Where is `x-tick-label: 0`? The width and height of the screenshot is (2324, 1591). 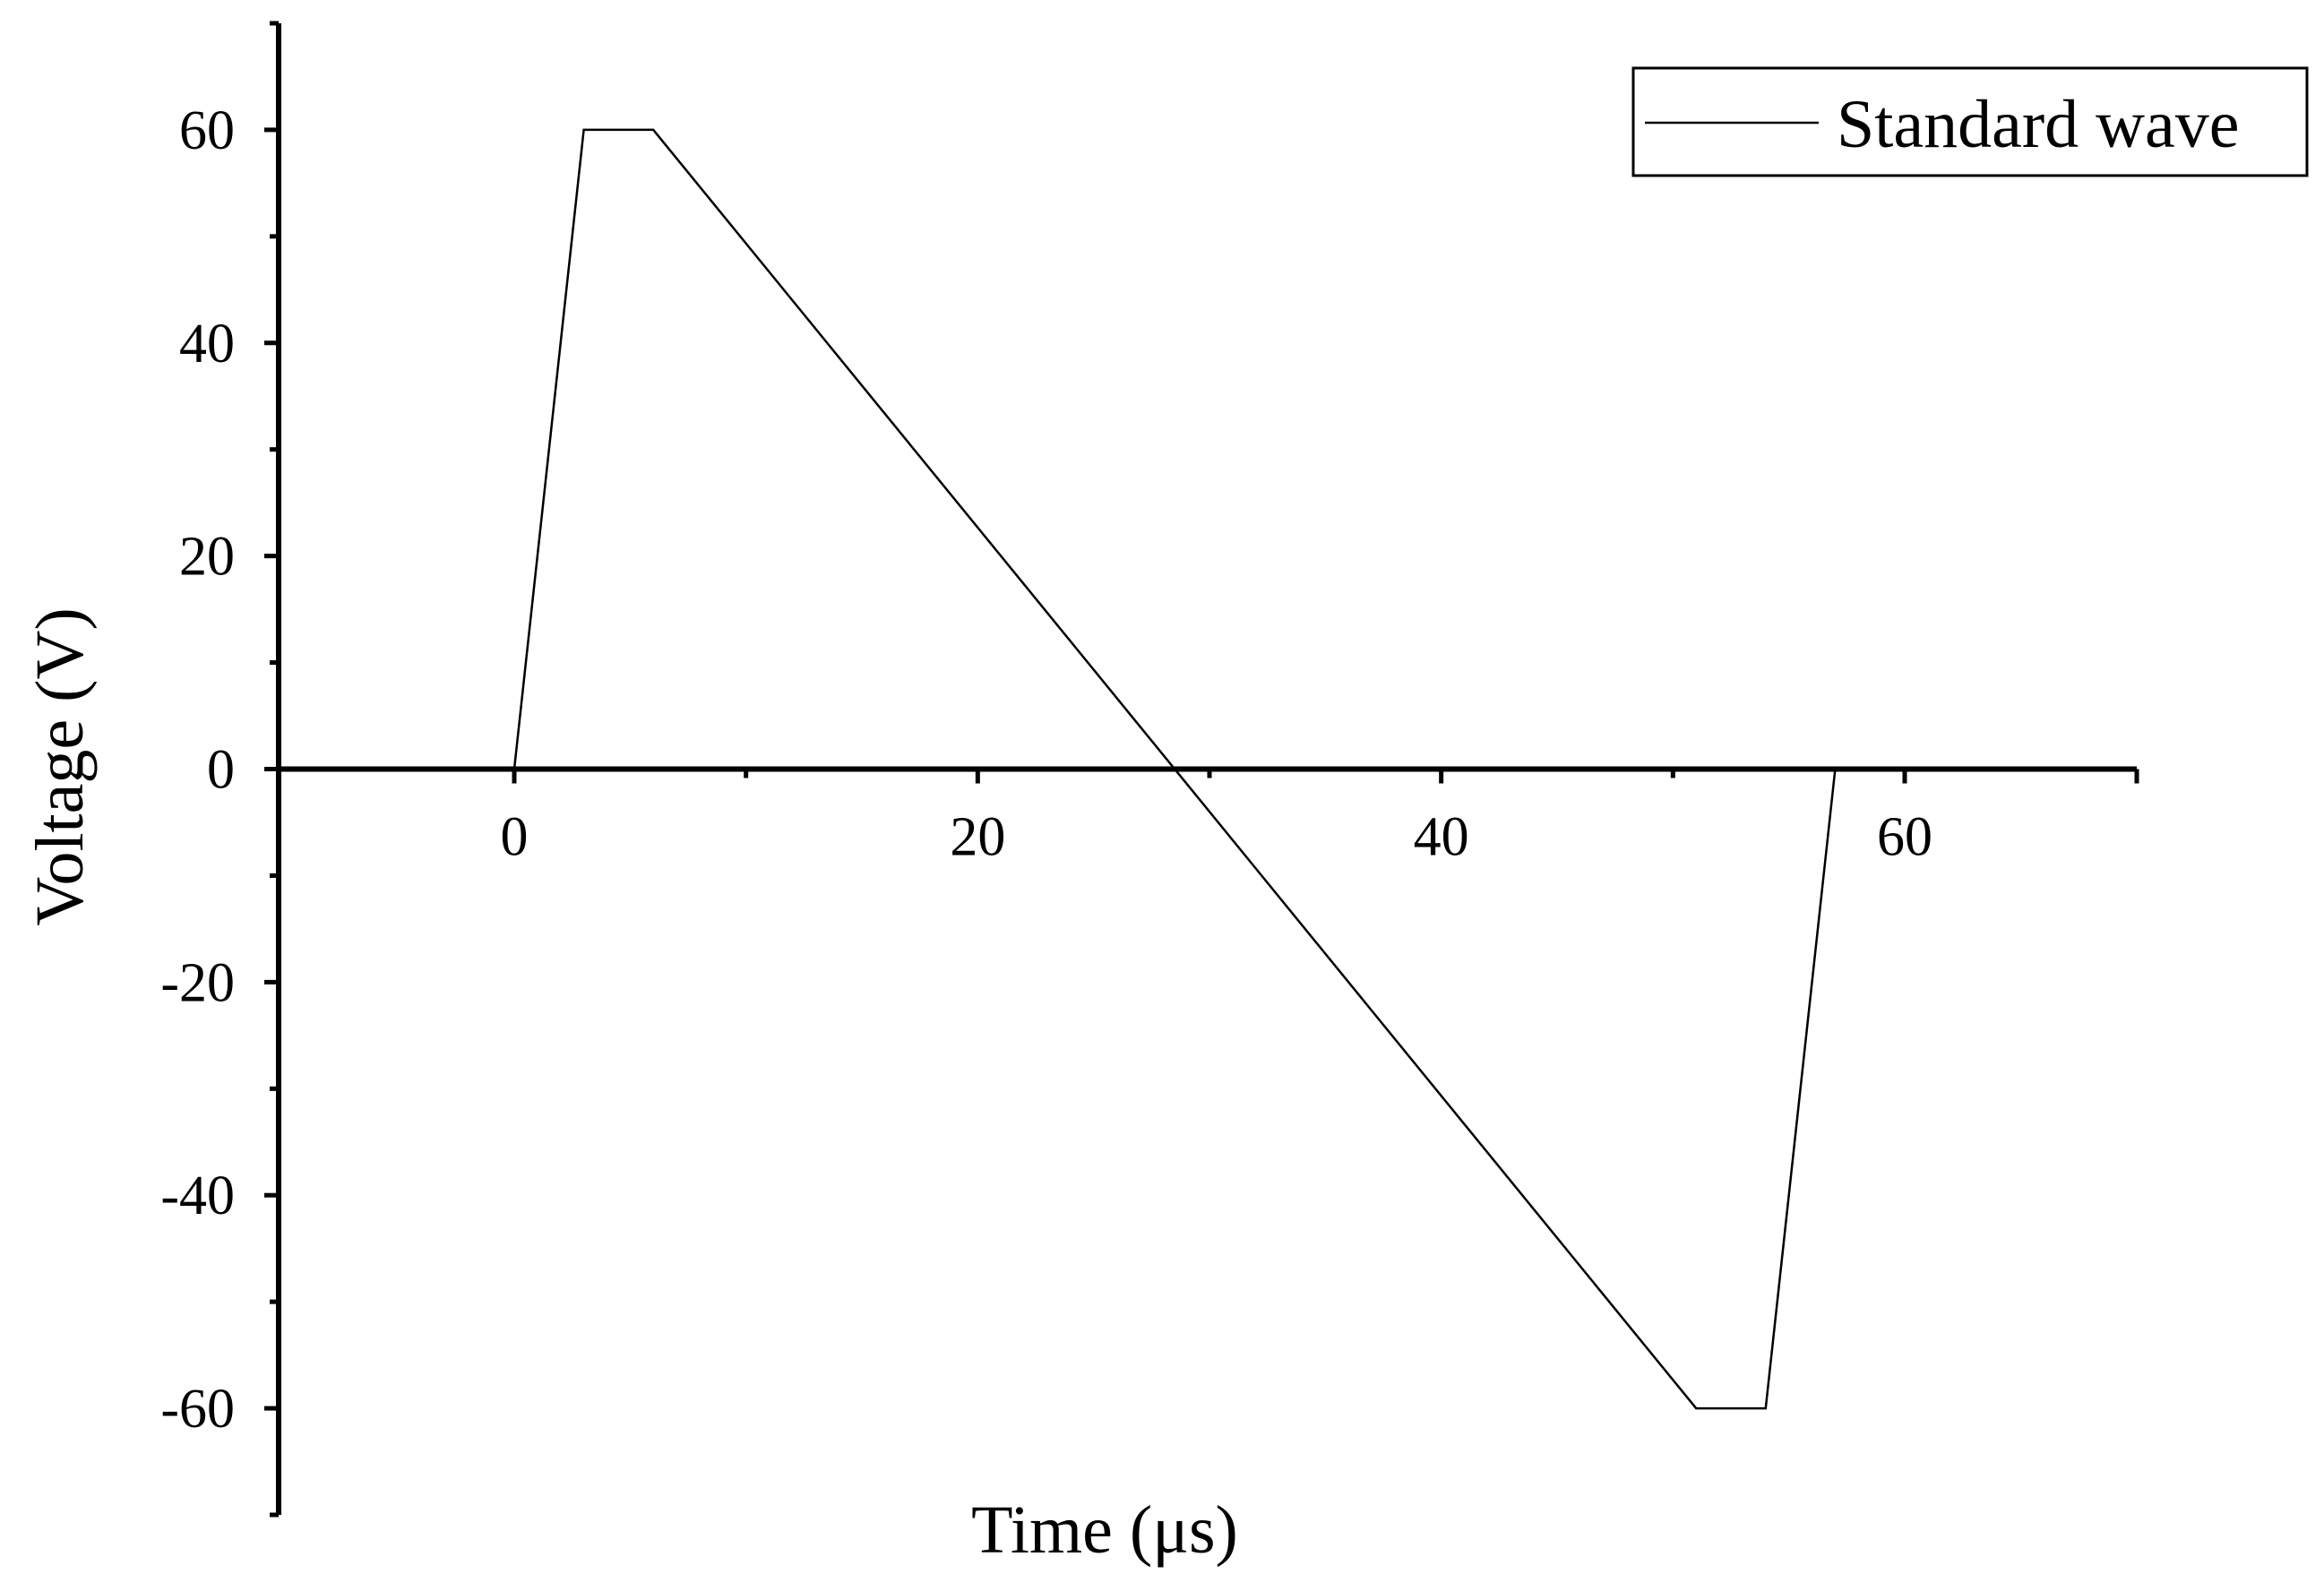 x-tick-label: 0 is located at coordinates (515, 838).